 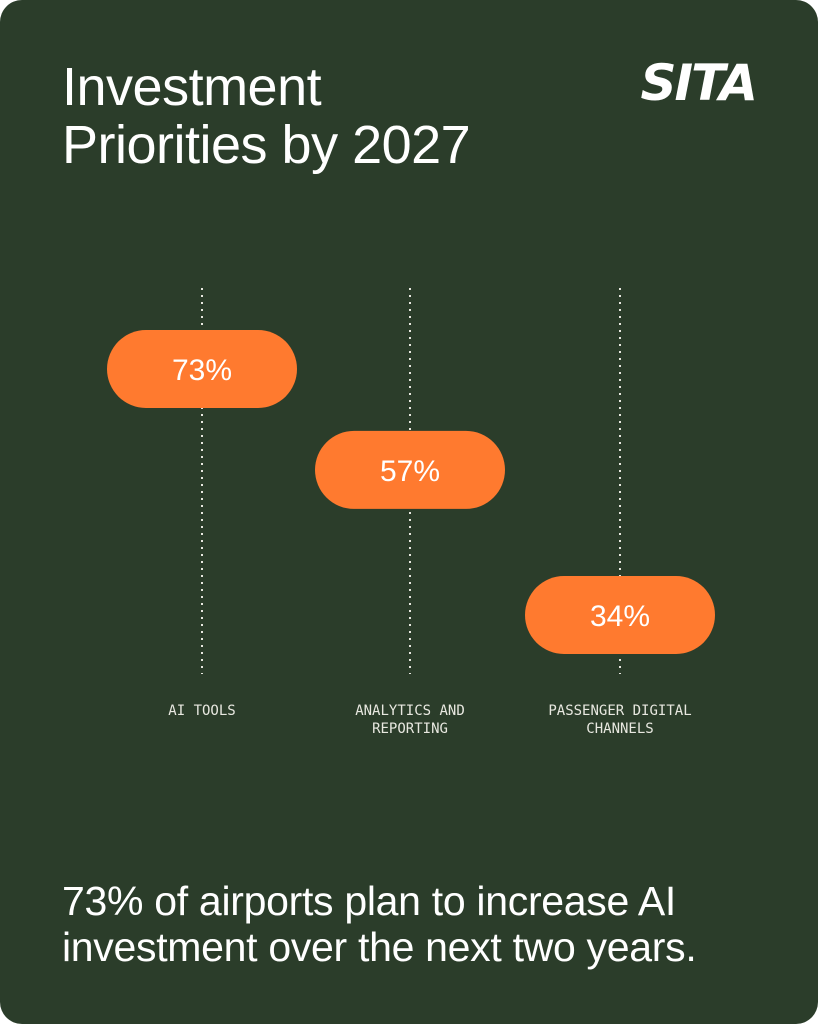 I want to click on page-title: Investment Priorities by 2027, so click(x=322, y=116).